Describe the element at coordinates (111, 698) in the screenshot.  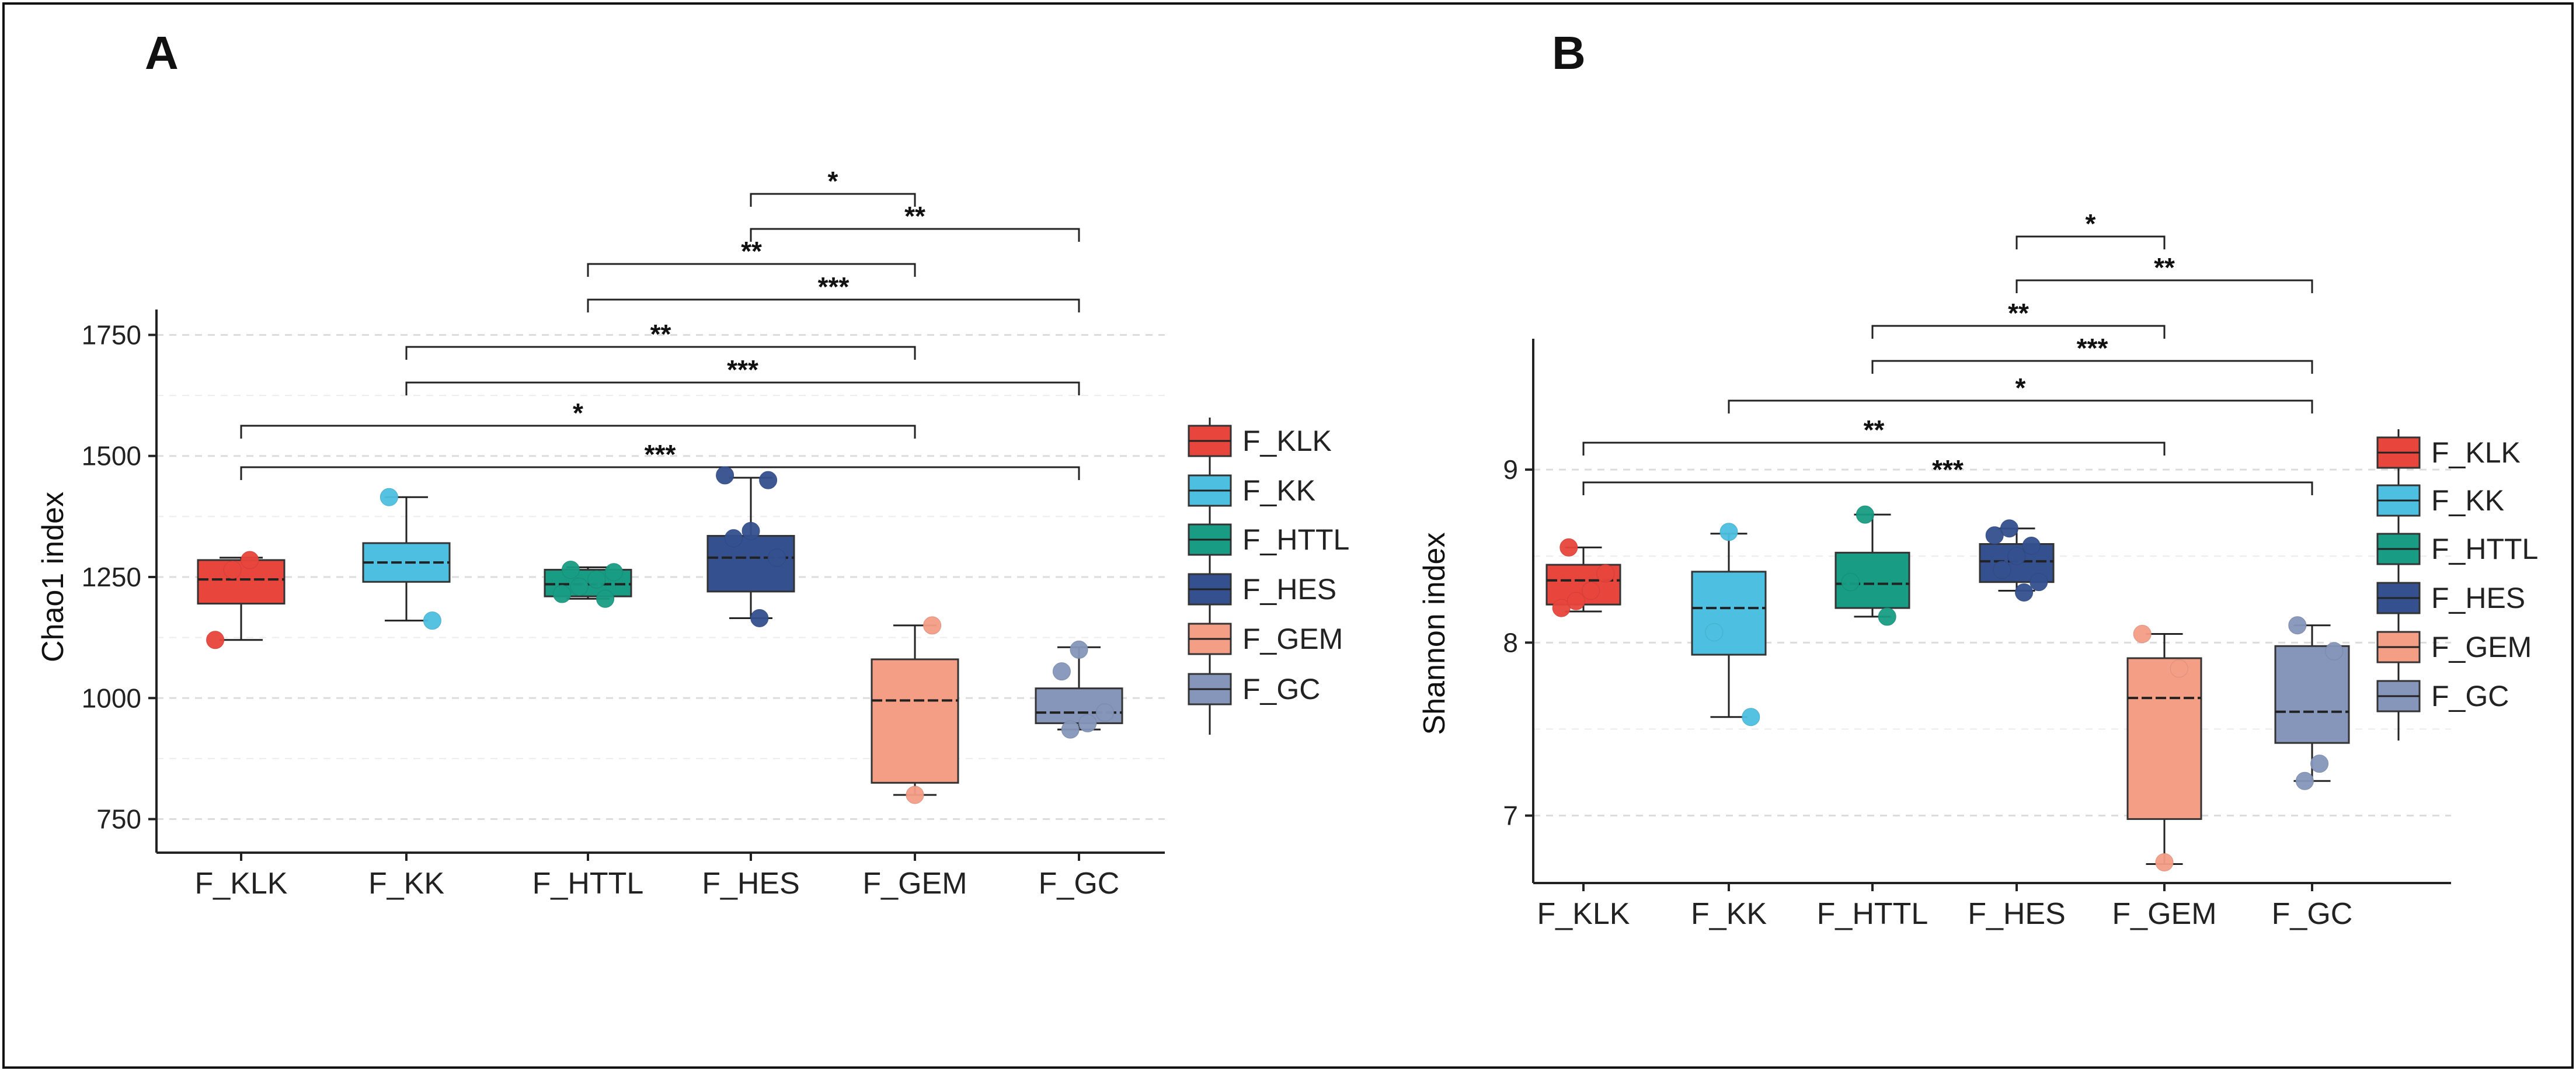
I see `y-tick-label: 1000` at that location.